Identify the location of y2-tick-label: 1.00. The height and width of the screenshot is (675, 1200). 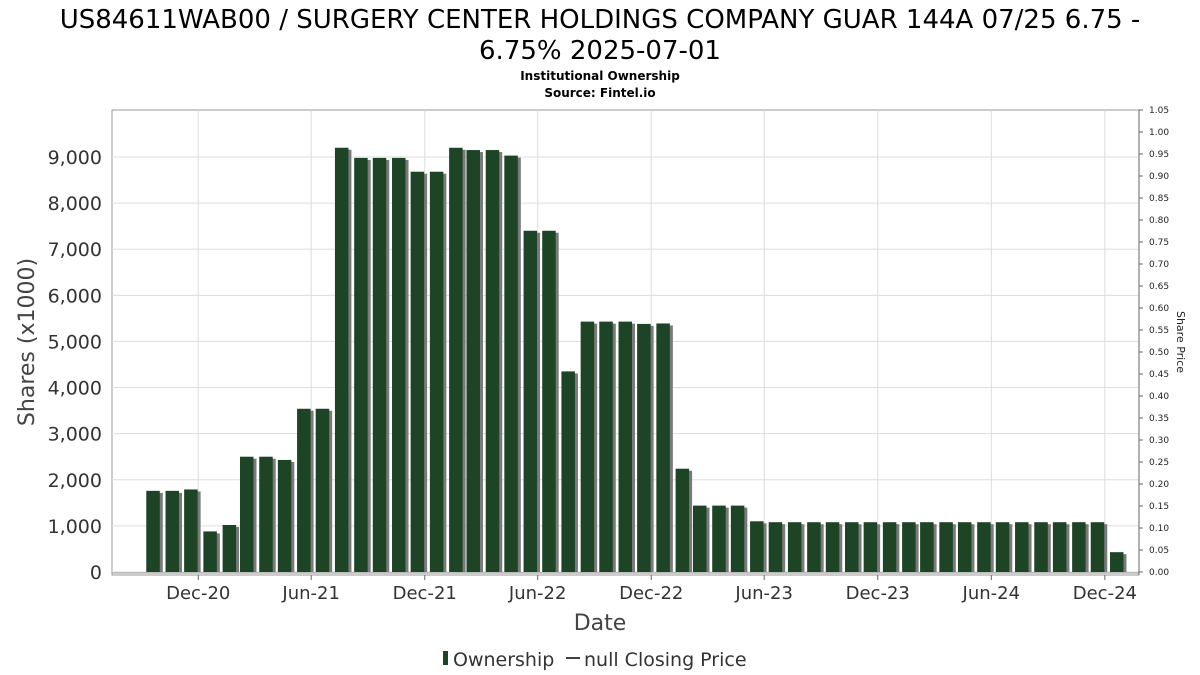
(1159, 133).